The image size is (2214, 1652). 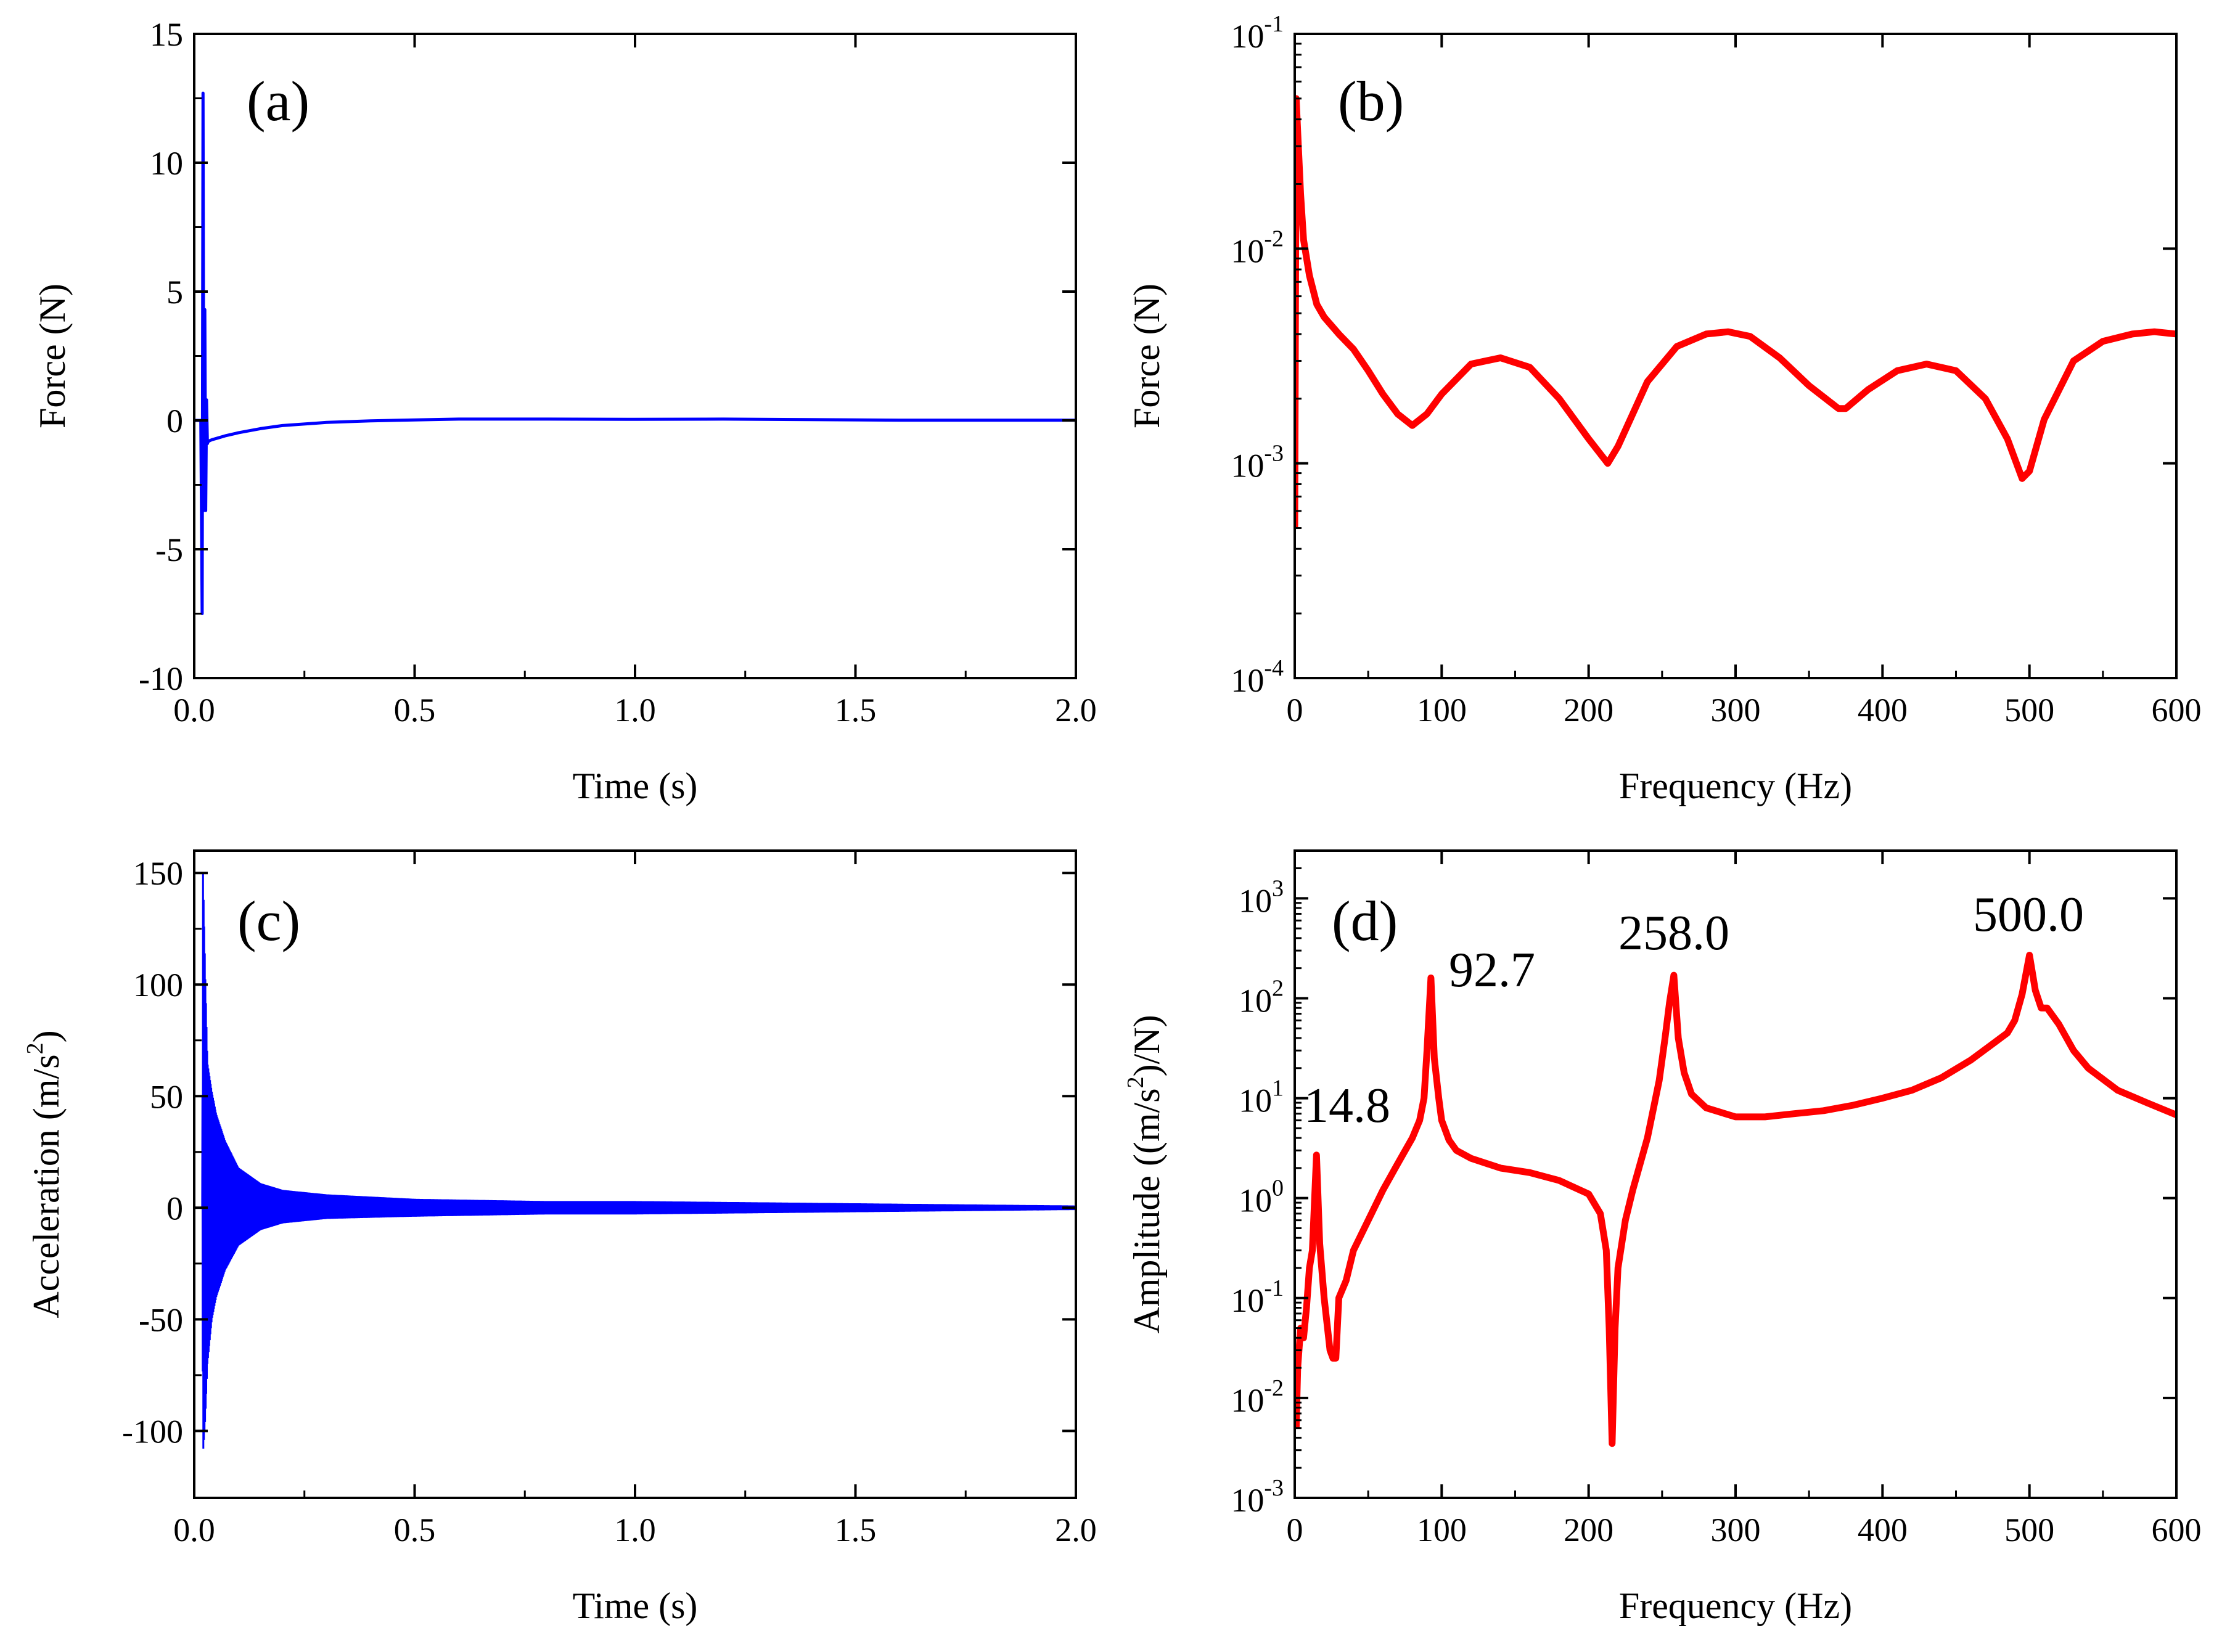 I want to click on y-axis-label-end: )/N), so click(x=1146, y=1045).